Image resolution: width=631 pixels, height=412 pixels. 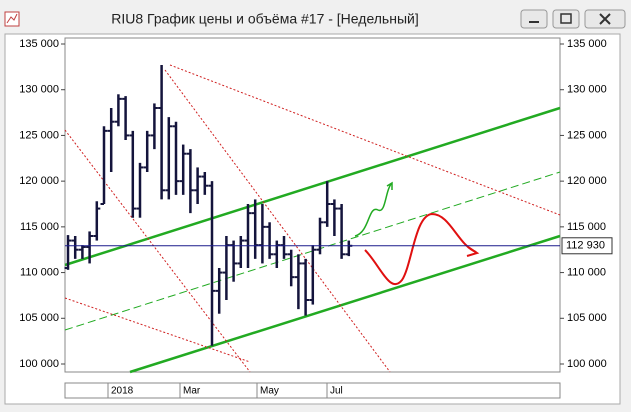 I want to click on y2-tick-label: 105 000, so click(x=587, y=318).